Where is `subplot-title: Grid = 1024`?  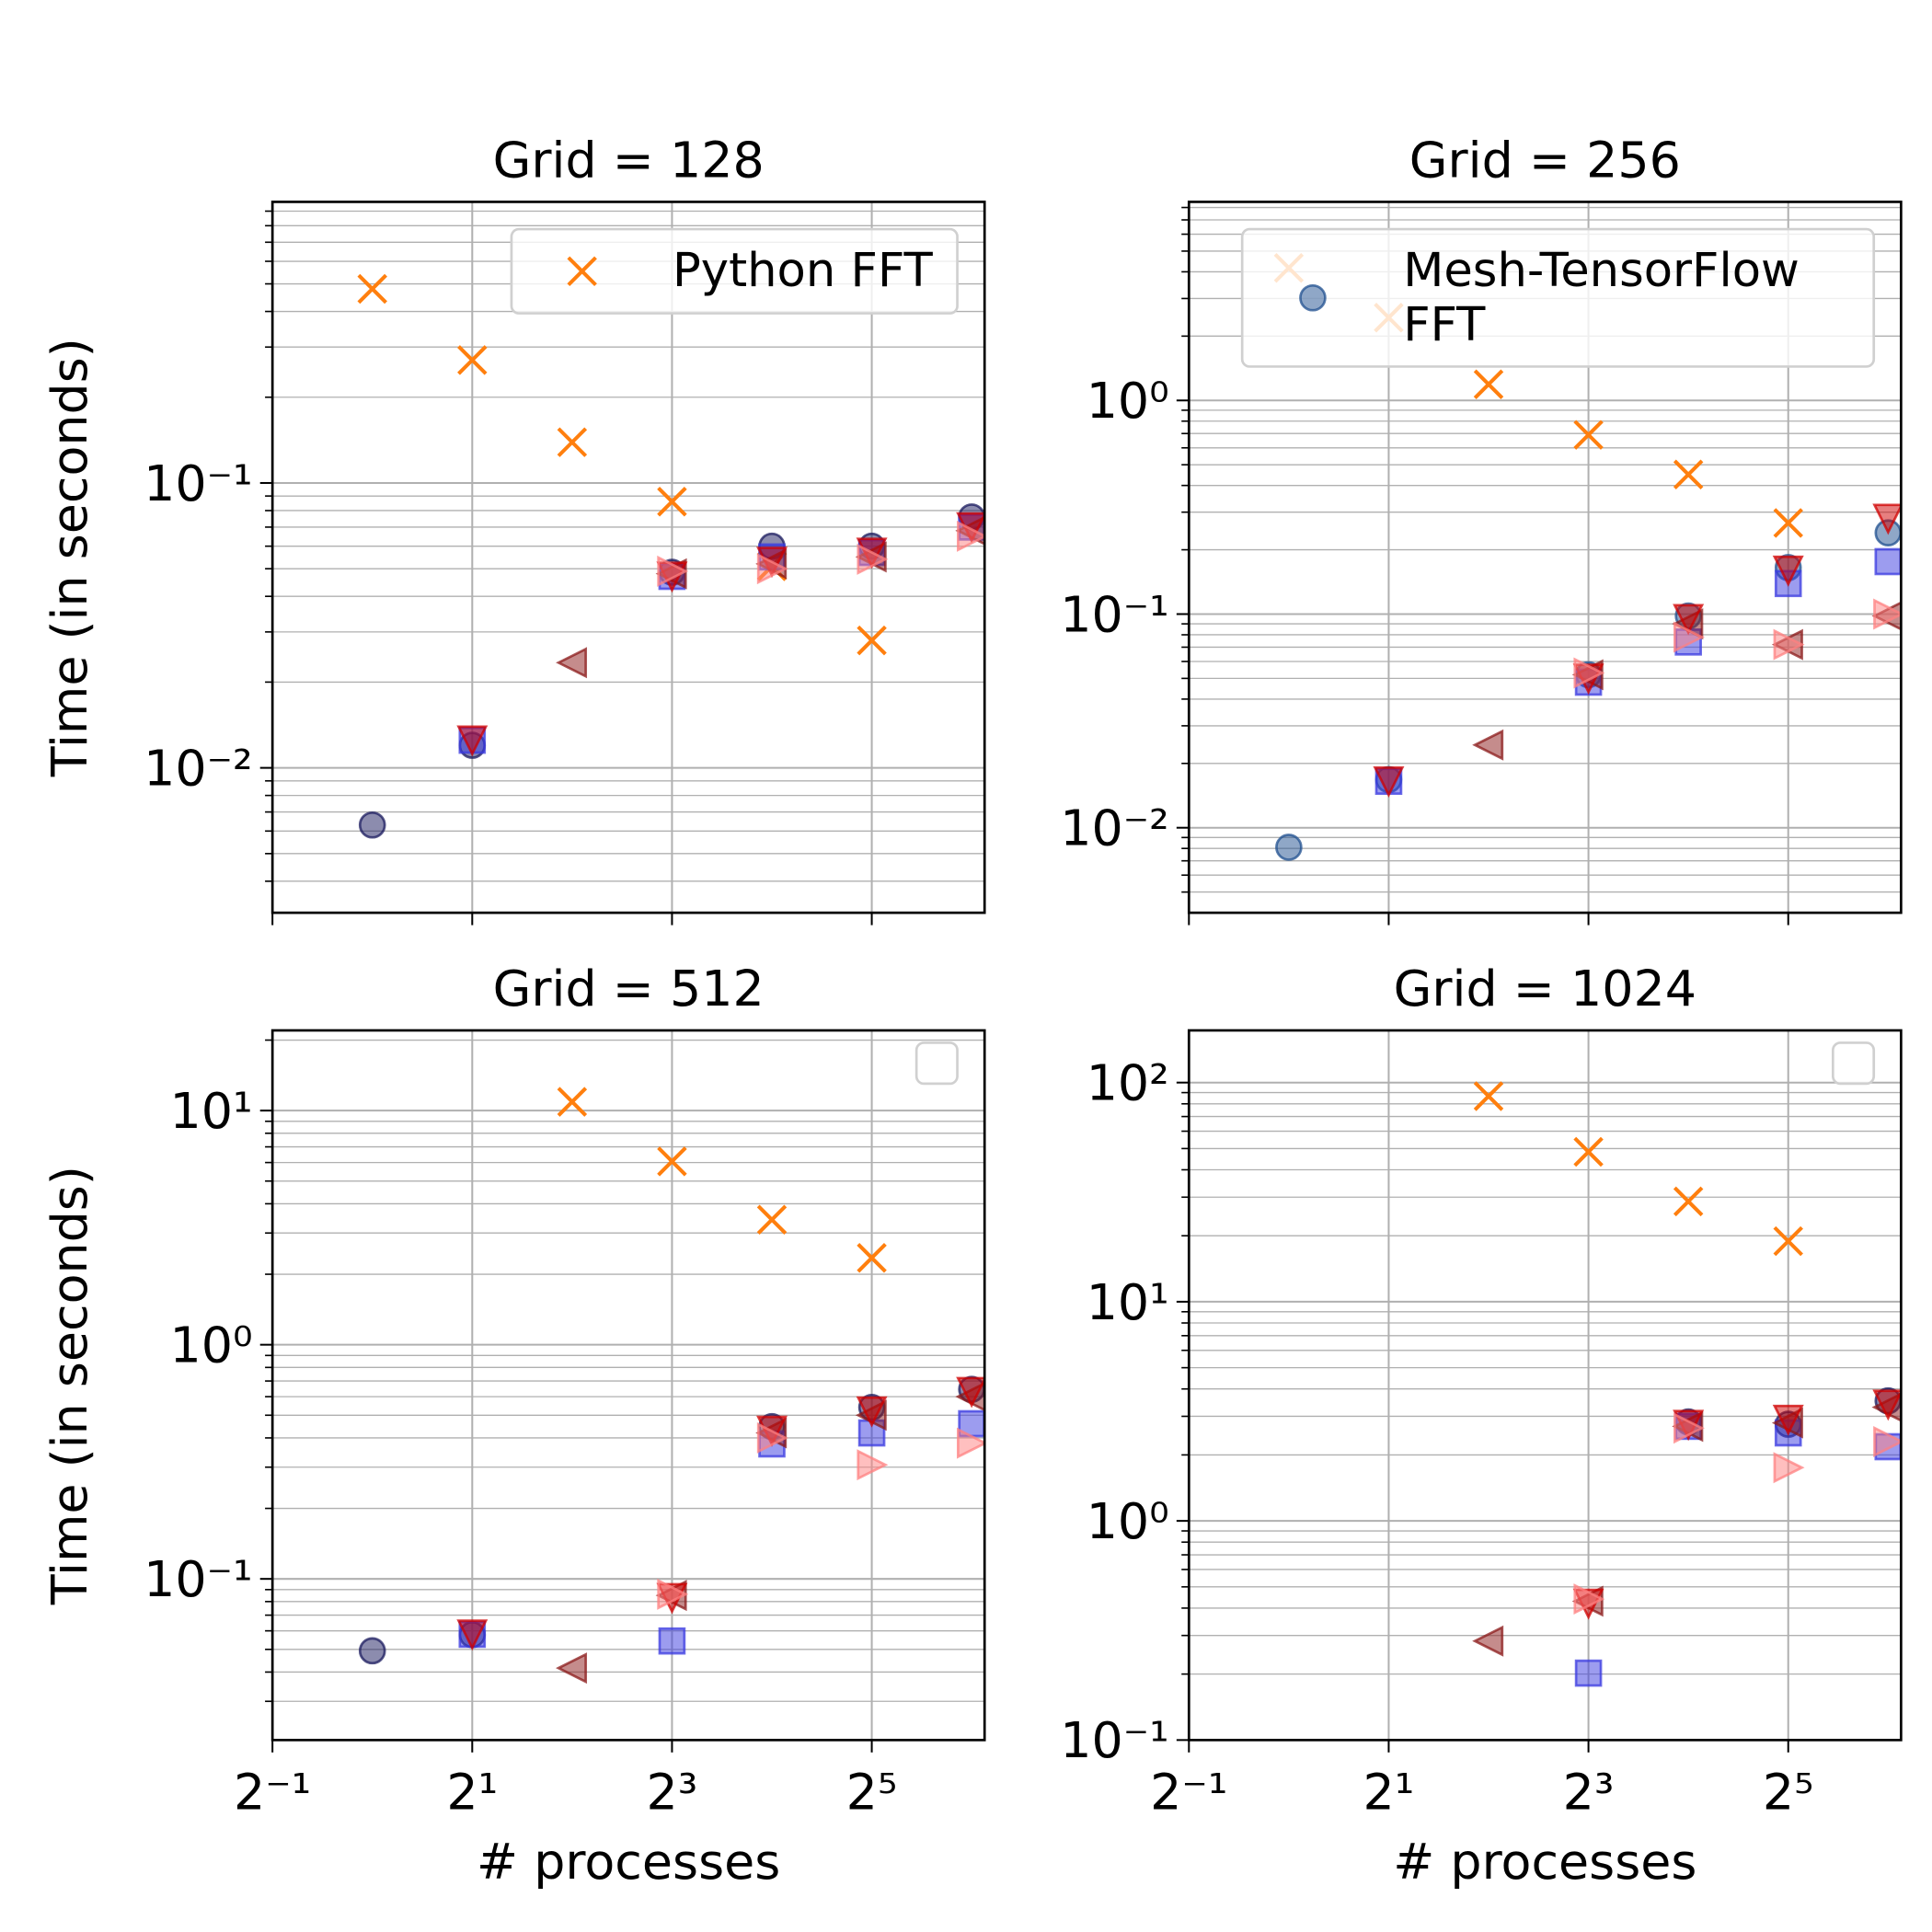
subplot-title: Grid = 1024 is located at coordinates (1545, 989).